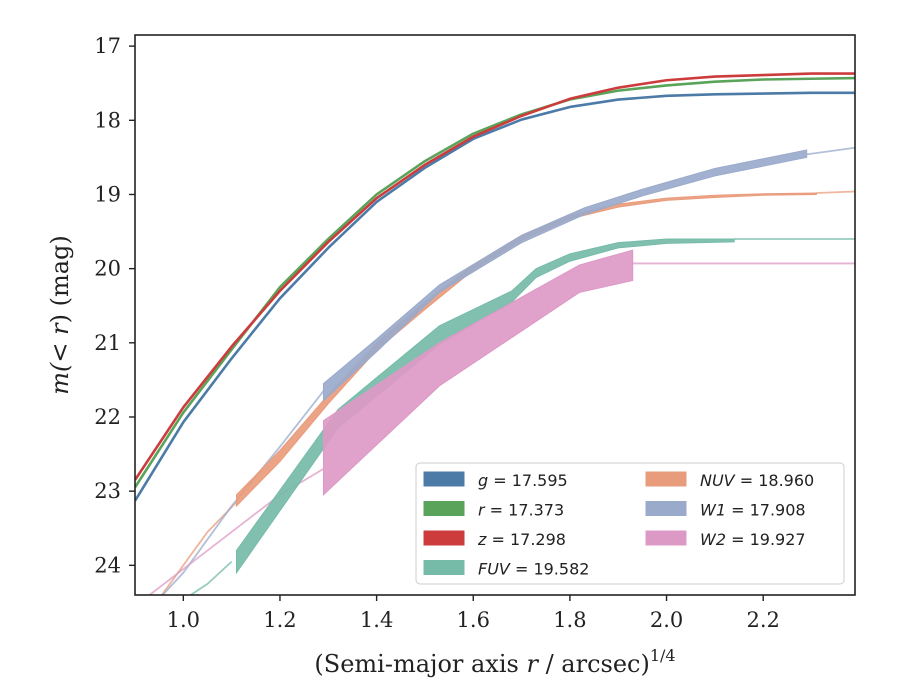 The width and height of the screenshot is (900, 700). I want to click on y-tick-label: 24, so click(107, 565).